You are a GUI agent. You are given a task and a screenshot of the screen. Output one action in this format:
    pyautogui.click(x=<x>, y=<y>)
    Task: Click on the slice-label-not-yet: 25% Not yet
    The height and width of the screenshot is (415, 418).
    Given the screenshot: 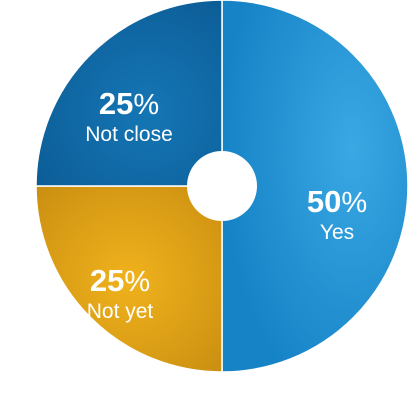 What is the action you would take?
    pyautogui.click(x=120, y=293)
    